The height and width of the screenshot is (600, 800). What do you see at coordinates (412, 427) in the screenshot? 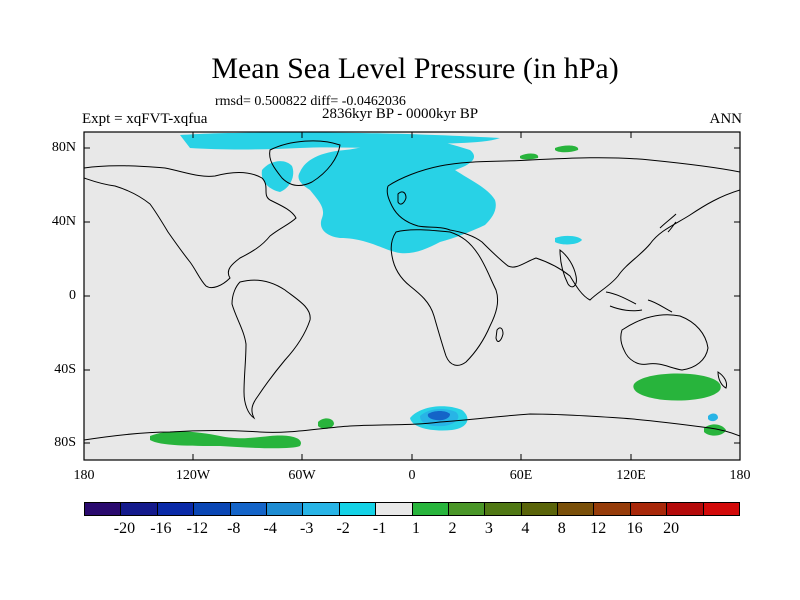
I see `antarctica-coast` at bounding box center [412, 427].